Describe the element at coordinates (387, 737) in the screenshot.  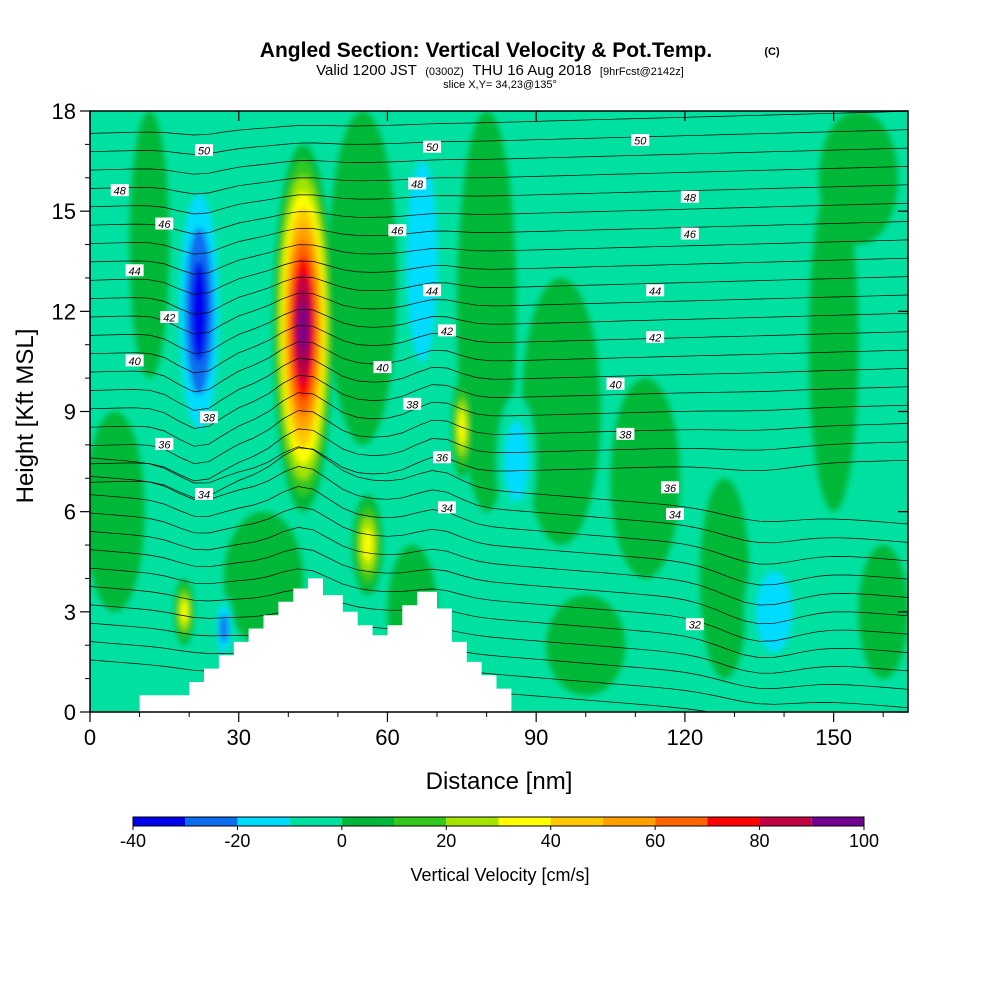
I see `x-tick-label: 60` at that location.